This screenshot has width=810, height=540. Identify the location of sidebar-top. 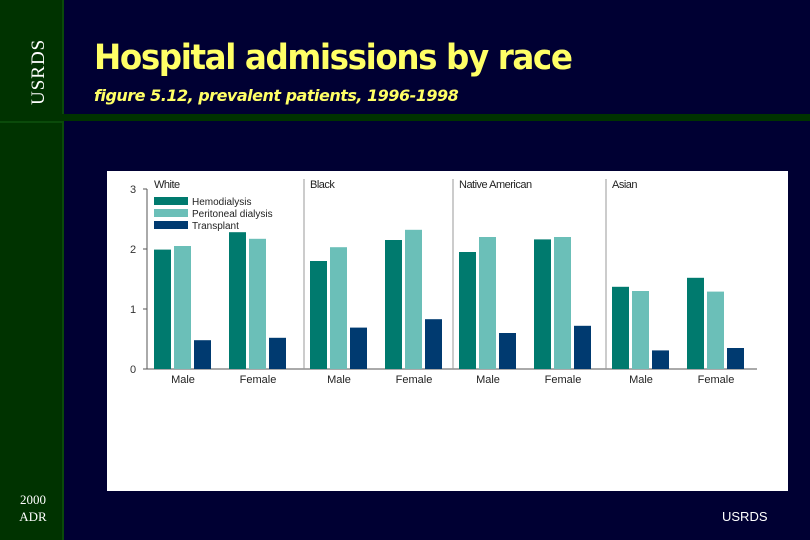
(32, 57).